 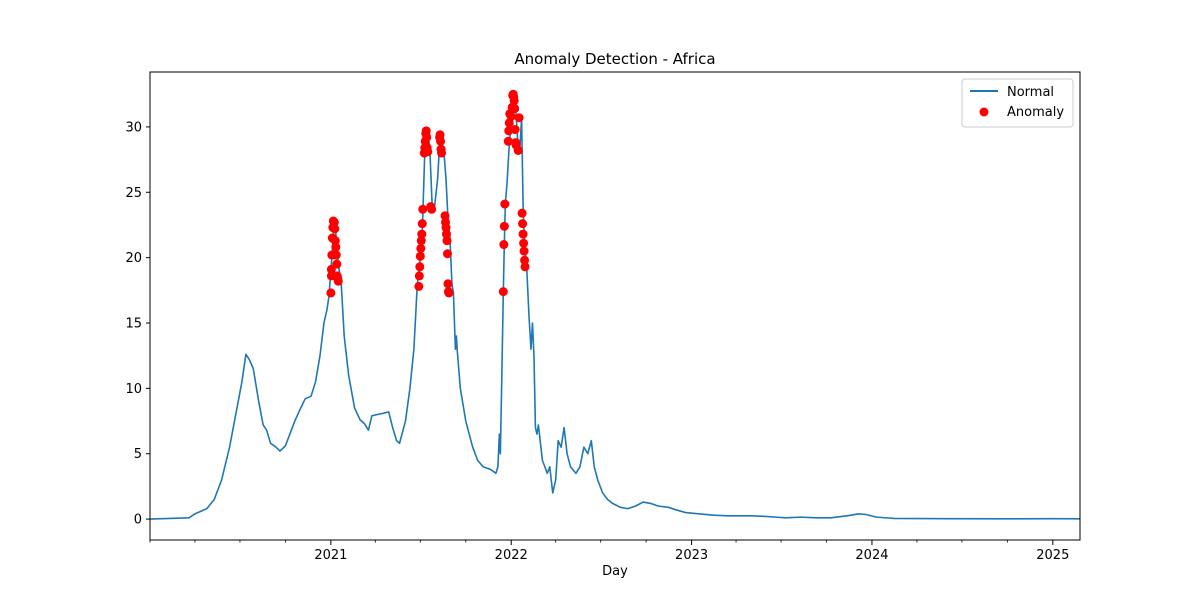 I want to click on y-tick-label: 15, so click(x=133, y=323).